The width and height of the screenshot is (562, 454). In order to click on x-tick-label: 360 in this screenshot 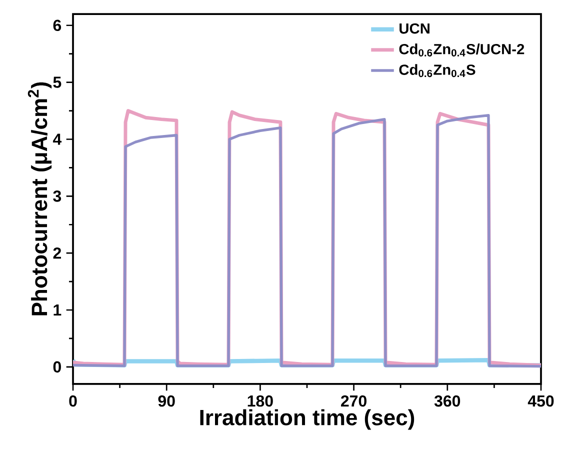, I will do `click(447, 401)`.